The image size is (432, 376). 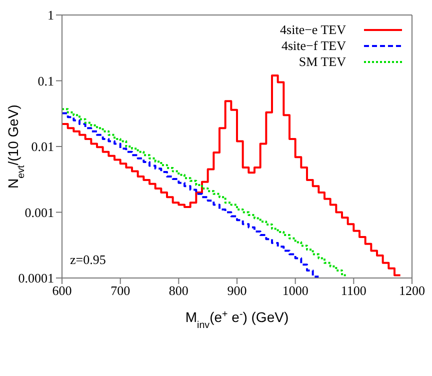 I want to click on x-tick-label: 800, so click(x=178, y=290).